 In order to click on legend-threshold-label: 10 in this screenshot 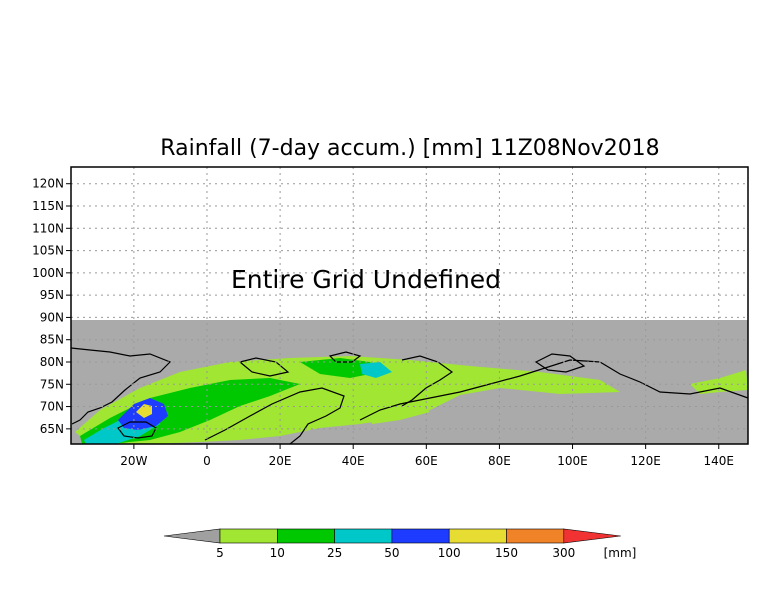, I will do `click(277, 553)`.